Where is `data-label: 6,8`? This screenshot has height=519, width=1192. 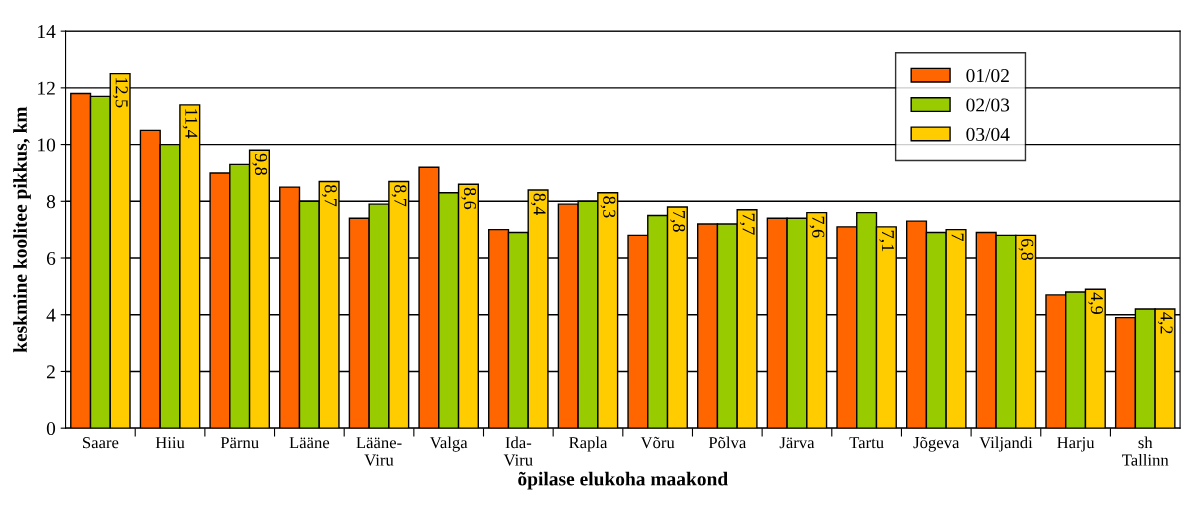 data-label: 6,8 is located at coordinates (1026, 249).